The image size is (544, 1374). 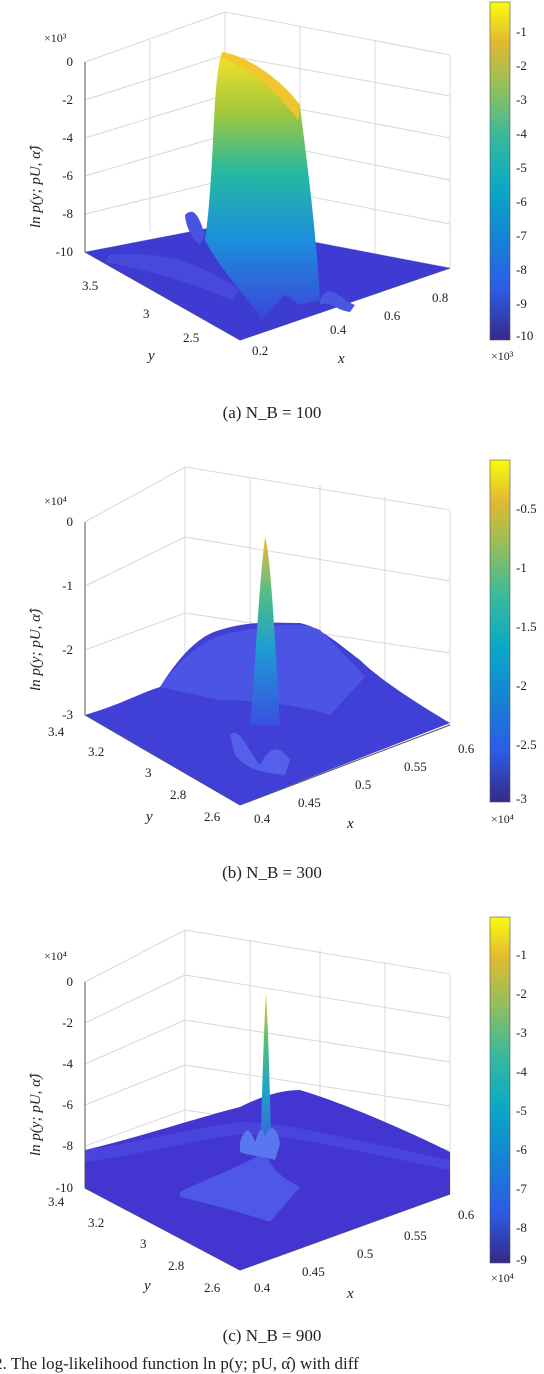 I want to click on x-tick-b-3: 0.55, so click(x=415, y=766).